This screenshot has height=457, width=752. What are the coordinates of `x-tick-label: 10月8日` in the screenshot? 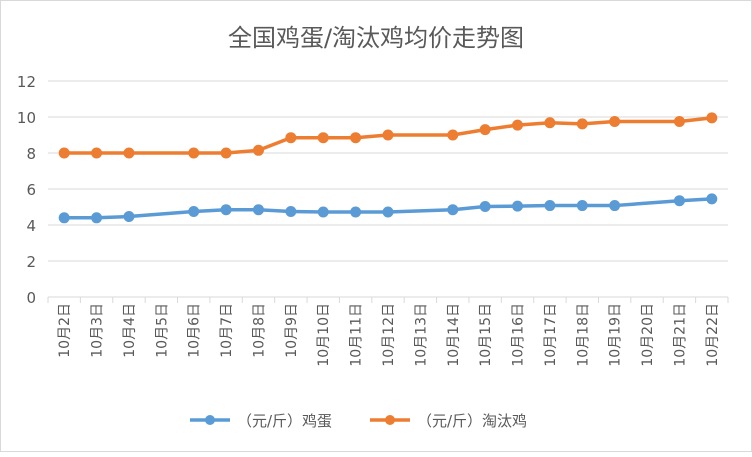 It's located at (259, 330).